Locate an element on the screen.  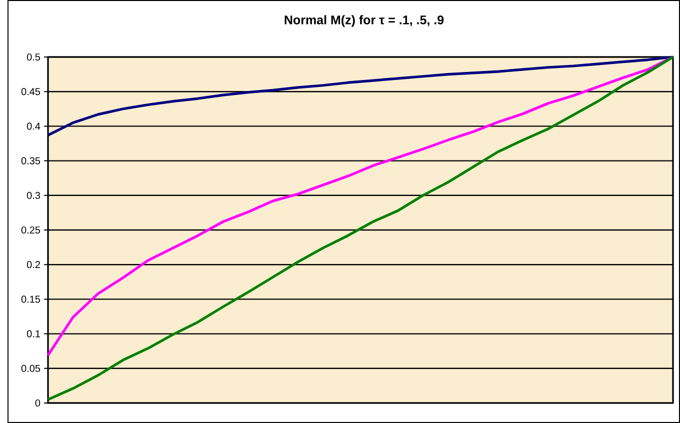
y-tick-label: 0.35 is located at coordinates (30, 160).